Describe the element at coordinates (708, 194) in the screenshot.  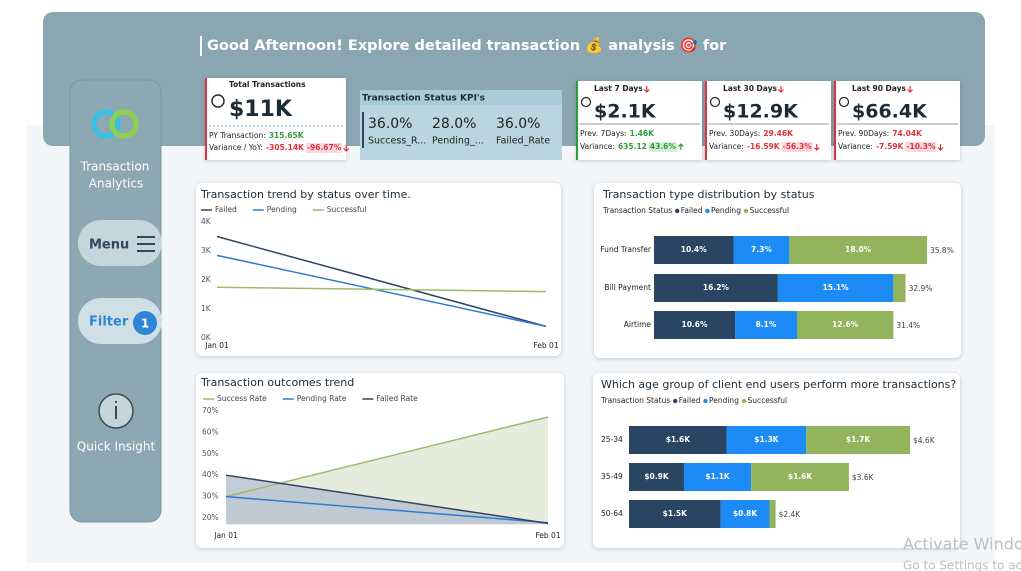
I see `chart-title: Transaction type distribution by status` at that location.